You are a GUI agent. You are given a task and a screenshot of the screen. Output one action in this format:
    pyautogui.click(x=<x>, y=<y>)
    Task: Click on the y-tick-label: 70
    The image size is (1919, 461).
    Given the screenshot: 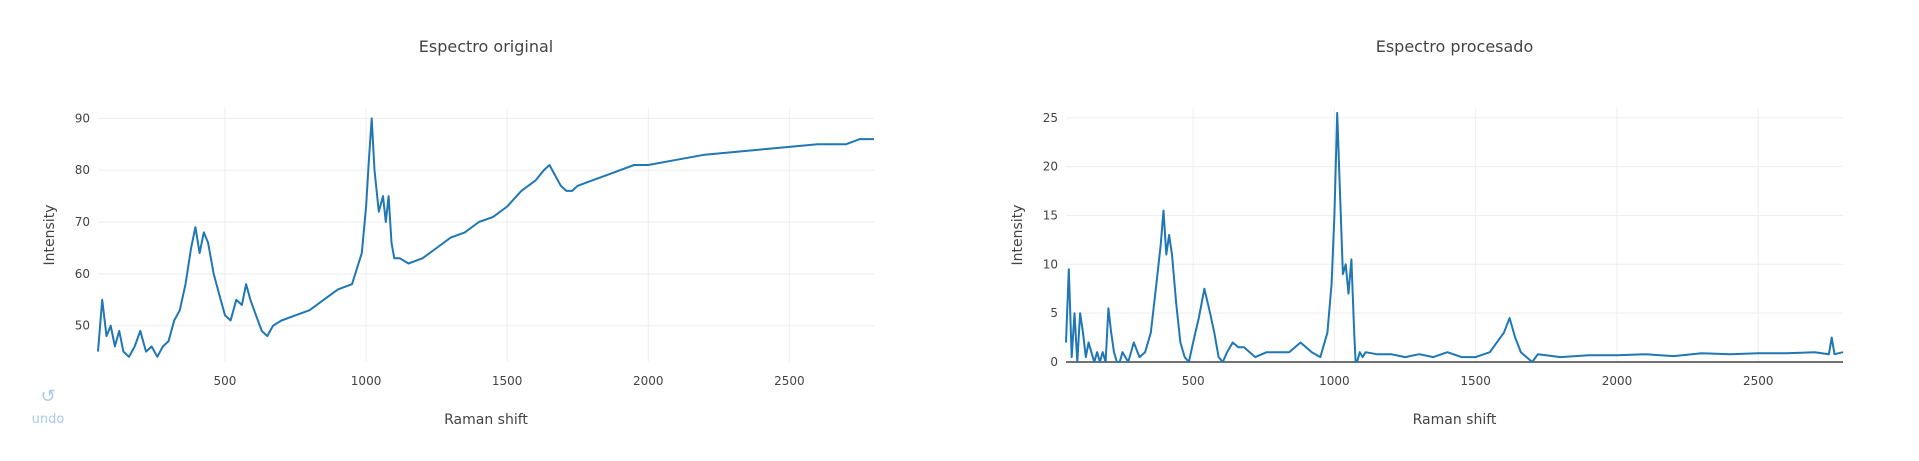 What is the action you would take?
    pyautogui.click(x=82, y=222)
    